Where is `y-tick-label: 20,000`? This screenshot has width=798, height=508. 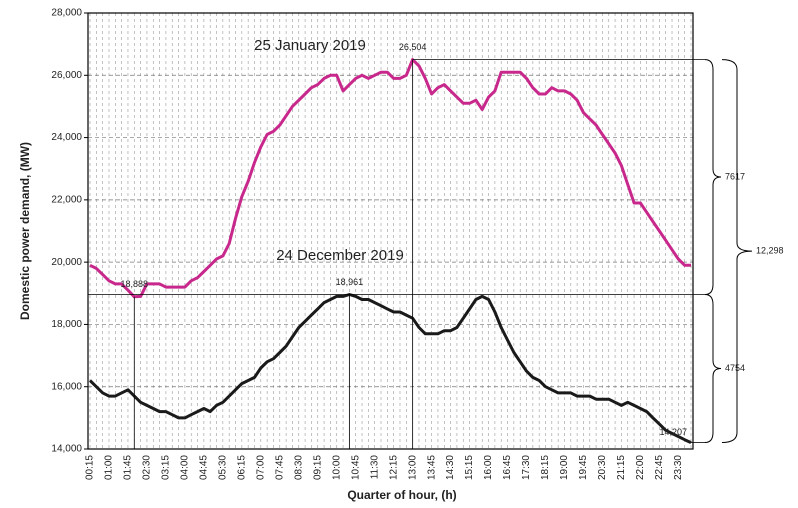 y-tick-label: 20,000 is located at coordinates (66, 262).